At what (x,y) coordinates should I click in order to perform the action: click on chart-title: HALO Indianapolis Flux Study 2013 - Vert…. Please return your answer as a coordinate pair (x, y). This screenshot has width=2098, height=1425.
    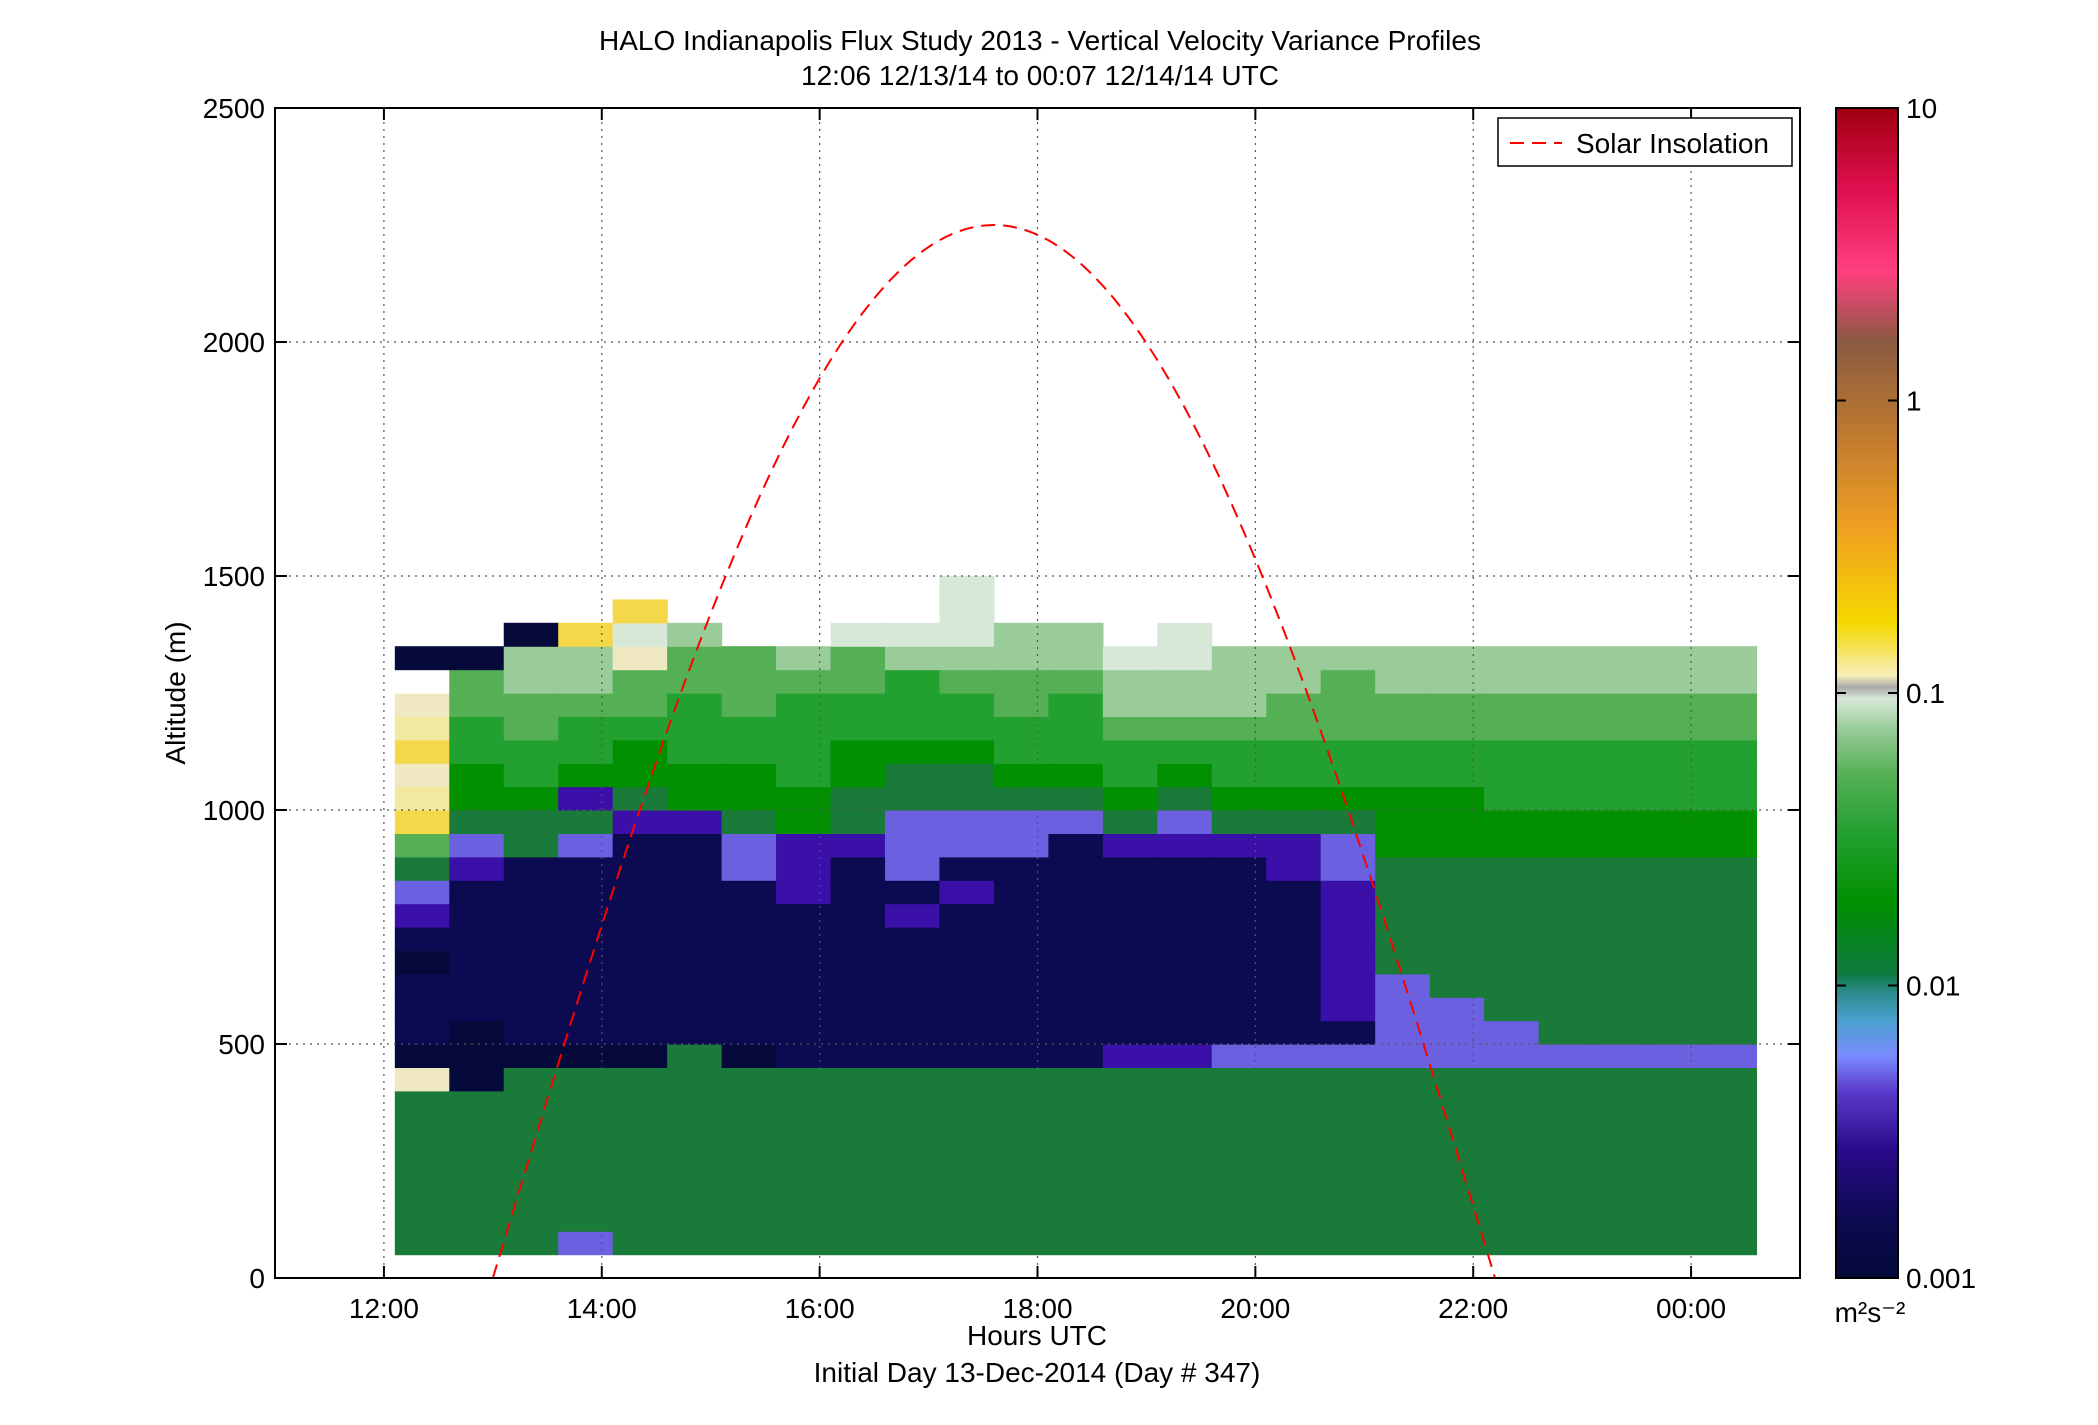
    Looking at the image, I should click on (1040, 40).